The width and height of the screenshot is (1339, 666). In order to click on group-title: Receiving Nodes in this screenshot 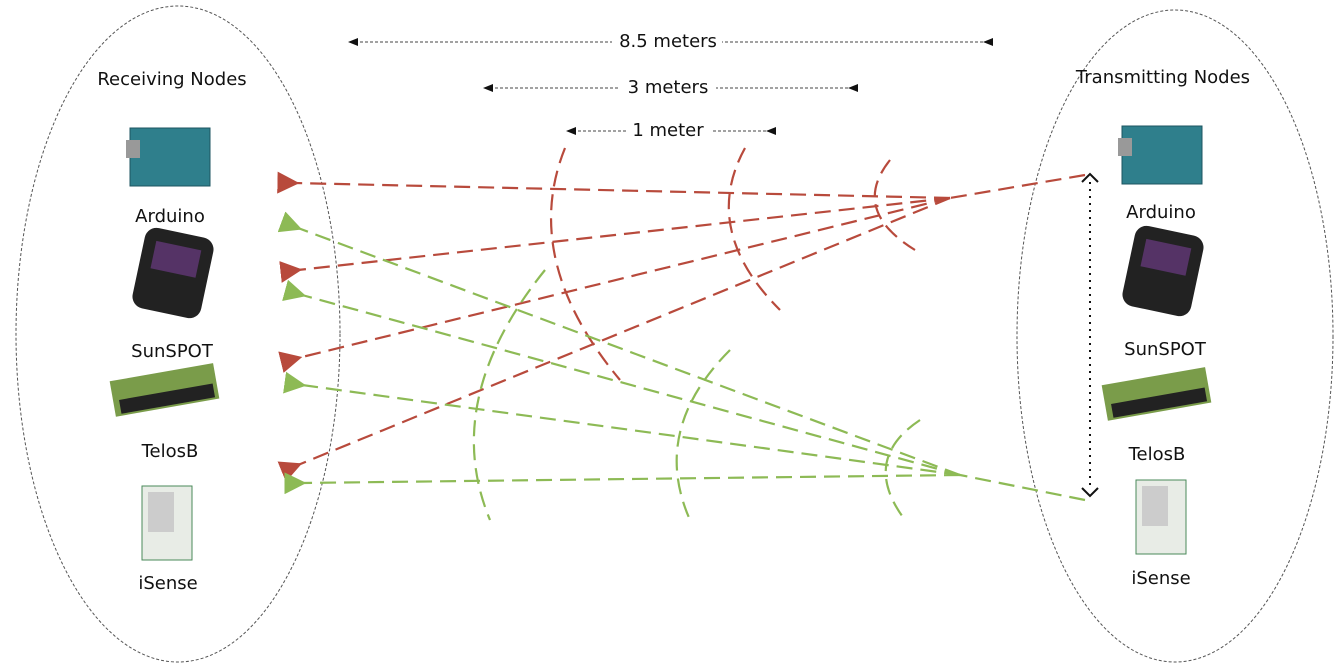, I will do `click(171, 79)`.